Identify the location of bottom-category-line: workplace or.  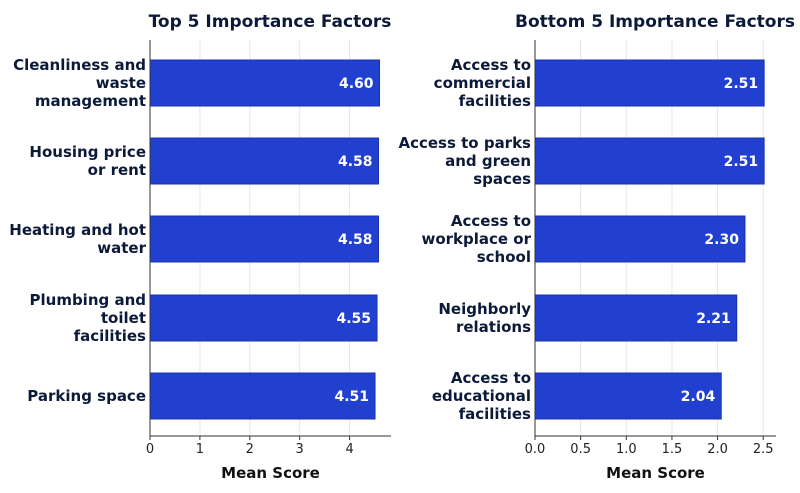
(476, 239).